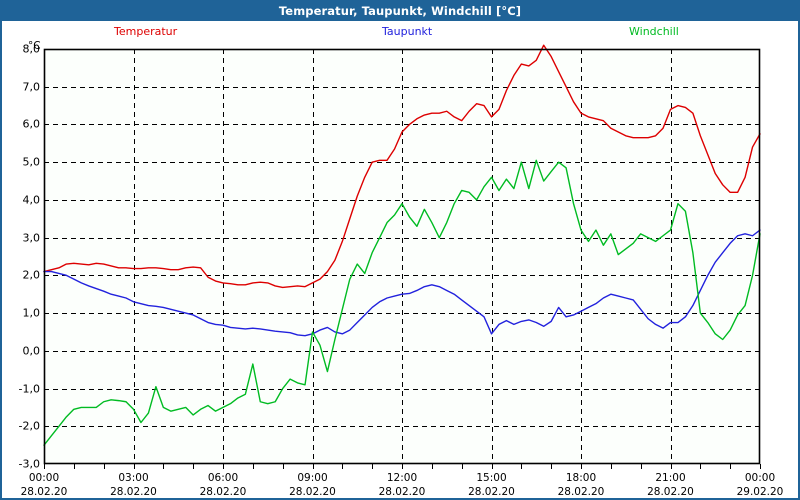  I want to click on x-axis-tick-label: 03:00 28.02.20, so click(134, 485).